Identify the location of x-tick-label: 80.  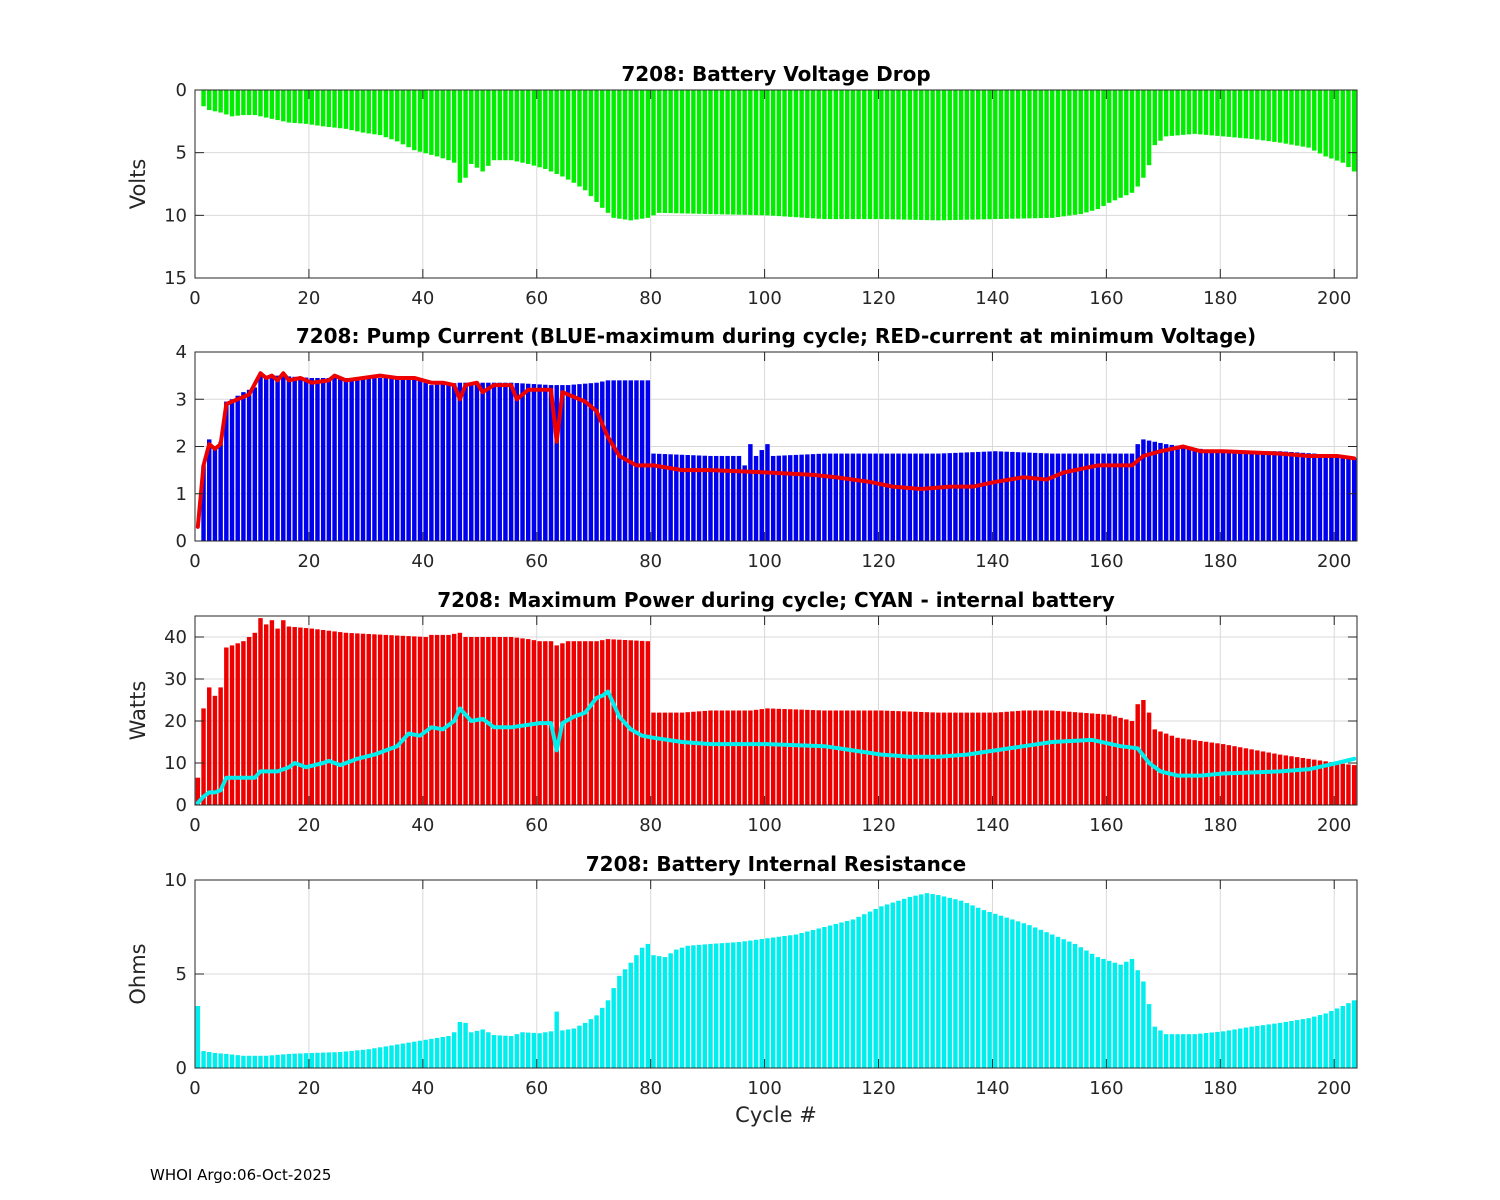
(650, 298).